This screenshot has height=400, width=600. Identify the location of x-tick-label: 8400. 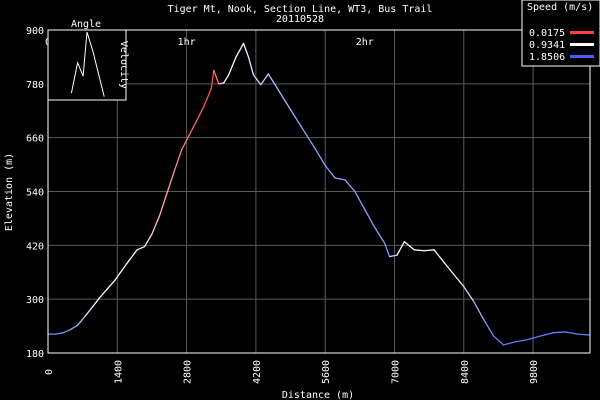
(465, 372).